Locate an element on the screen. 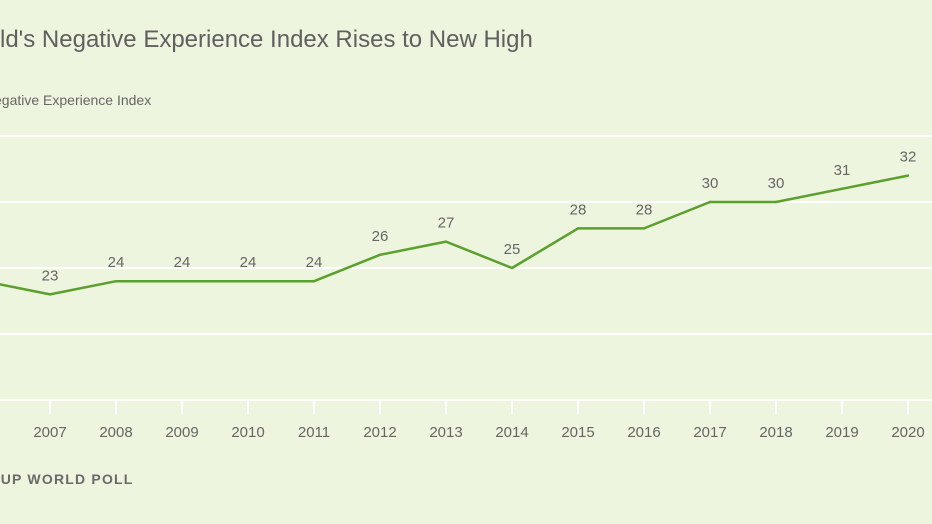 The height and width of the screenshot is (524, 932). data-label: 27 is located at coordinates (446, 223).